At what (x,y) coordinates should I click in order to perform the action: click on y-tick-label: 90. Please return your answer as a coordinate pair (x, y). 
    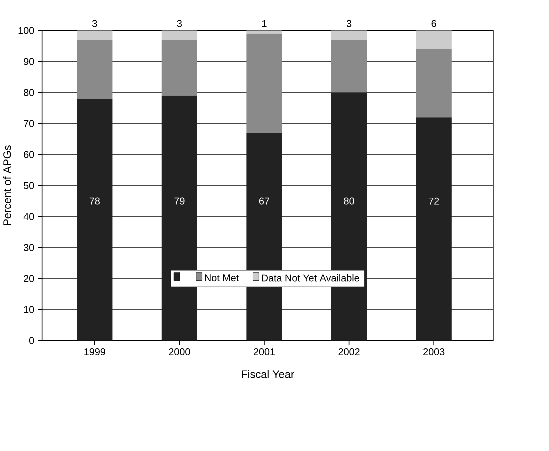
    Looking at the image, I should click on (29, 62).